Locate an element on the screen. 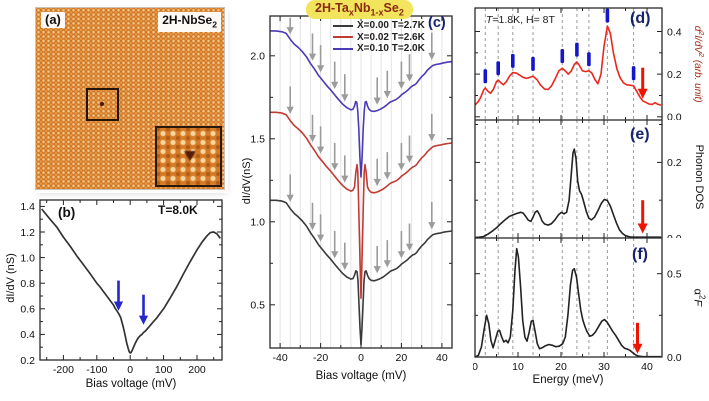 The image size is (709, 401). panel-f-chart: 0 10 20 30 40 0.0 0.5 is located at coordinates (577, 305).